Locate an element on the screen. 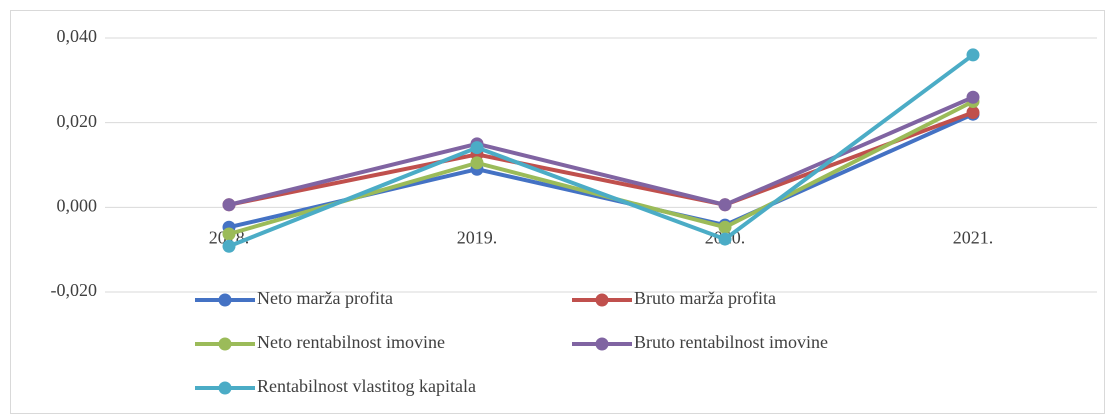 This screenshot has height=420, width=1111. legend-item: Neto marža profita is located at coordinates (294, 298).